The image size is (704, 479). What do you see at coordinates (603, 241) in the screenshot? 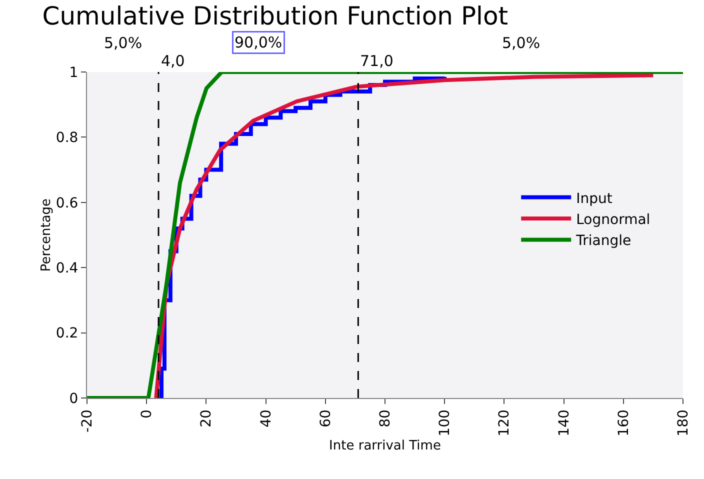
I see `legend-label: Triangle` at bounding box center [603, 241].